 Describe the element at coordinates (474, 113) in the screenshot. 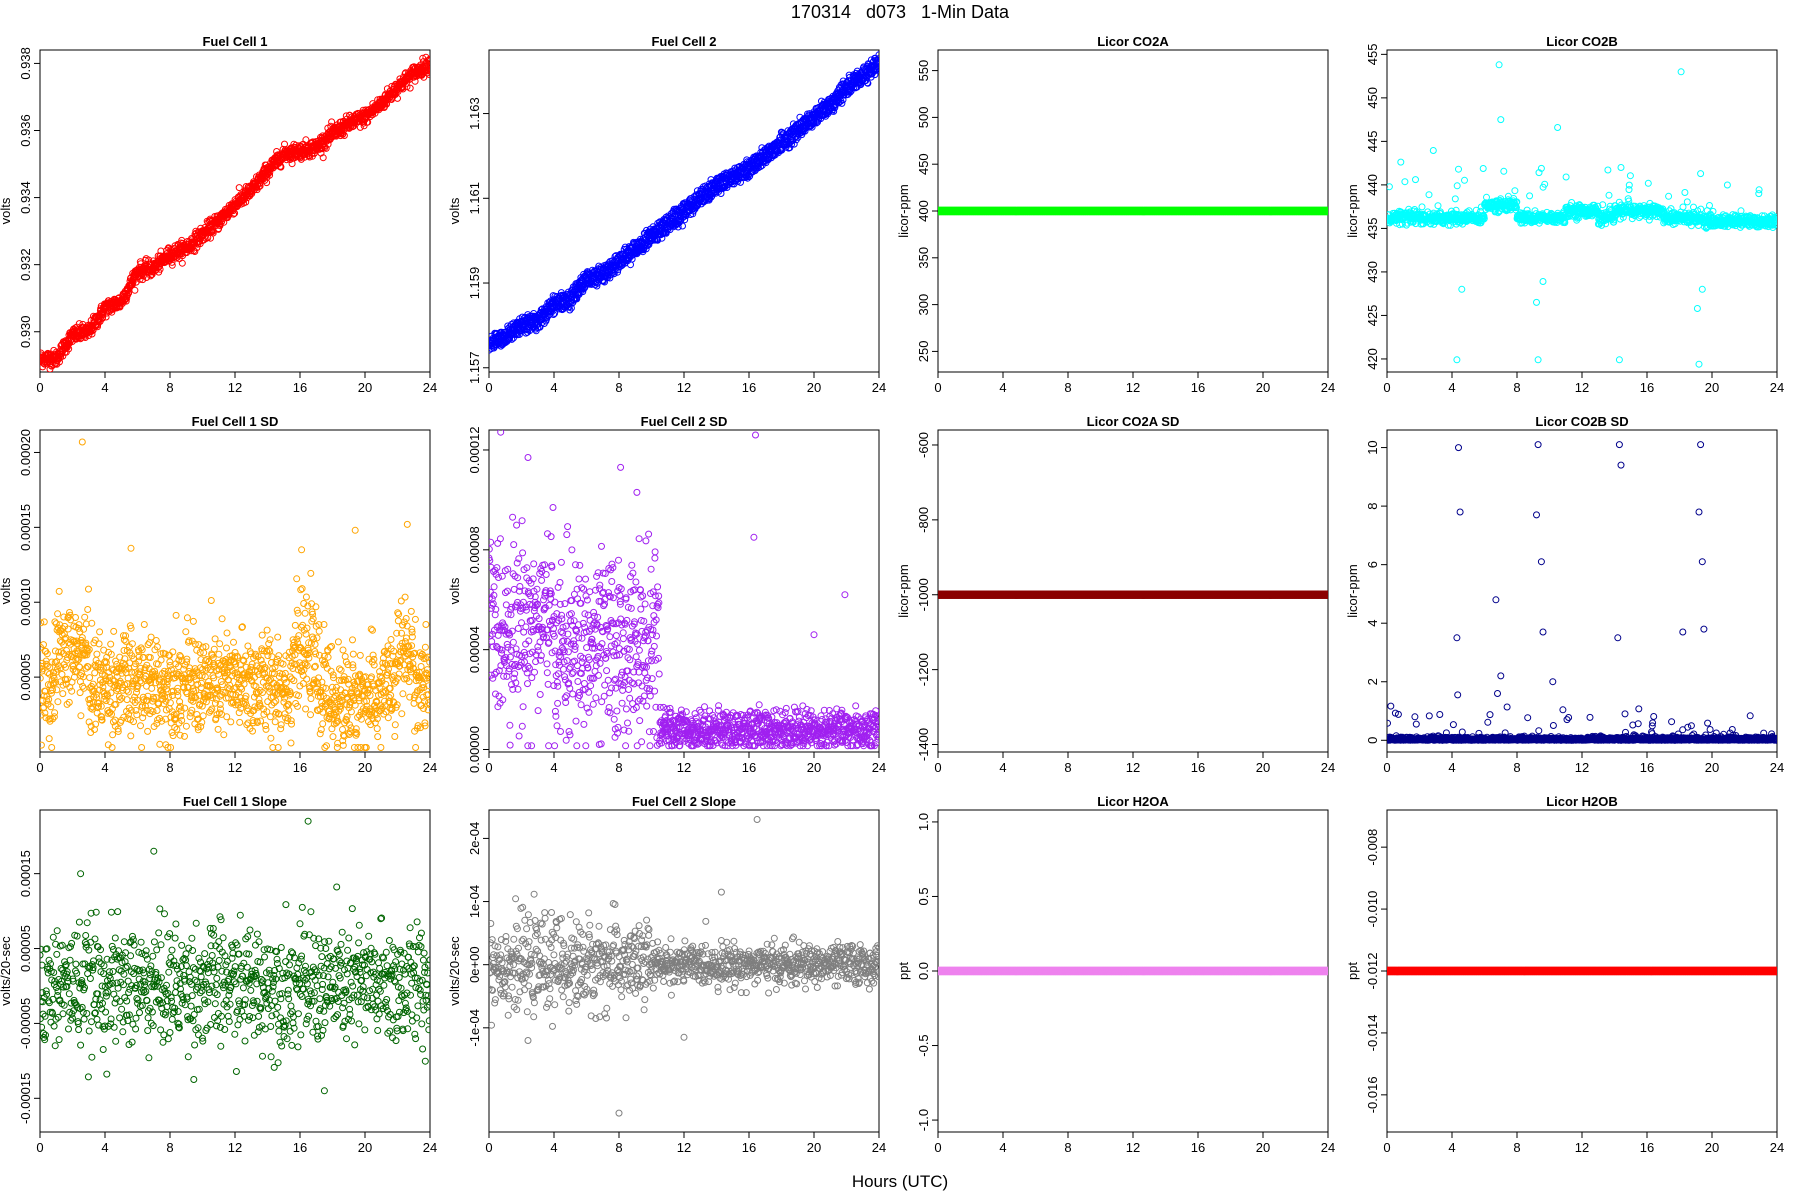

I see `y-tick-label: 1.163` at that location.